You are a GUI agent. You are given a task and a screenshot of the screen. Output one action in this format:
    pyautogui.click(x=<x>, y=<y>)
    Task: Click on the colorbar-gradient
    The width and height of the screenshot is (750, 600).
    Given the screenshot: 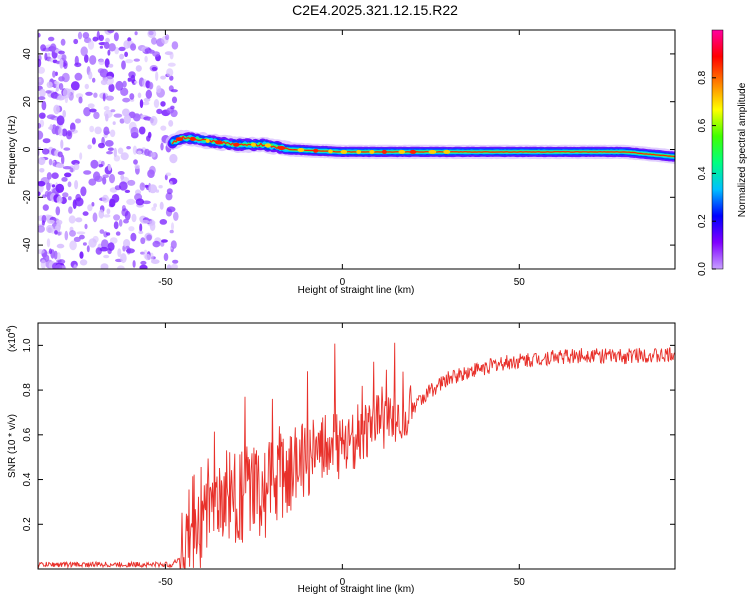 What is the action you would take?
    pyautogui.click(x=717, y=149)
    